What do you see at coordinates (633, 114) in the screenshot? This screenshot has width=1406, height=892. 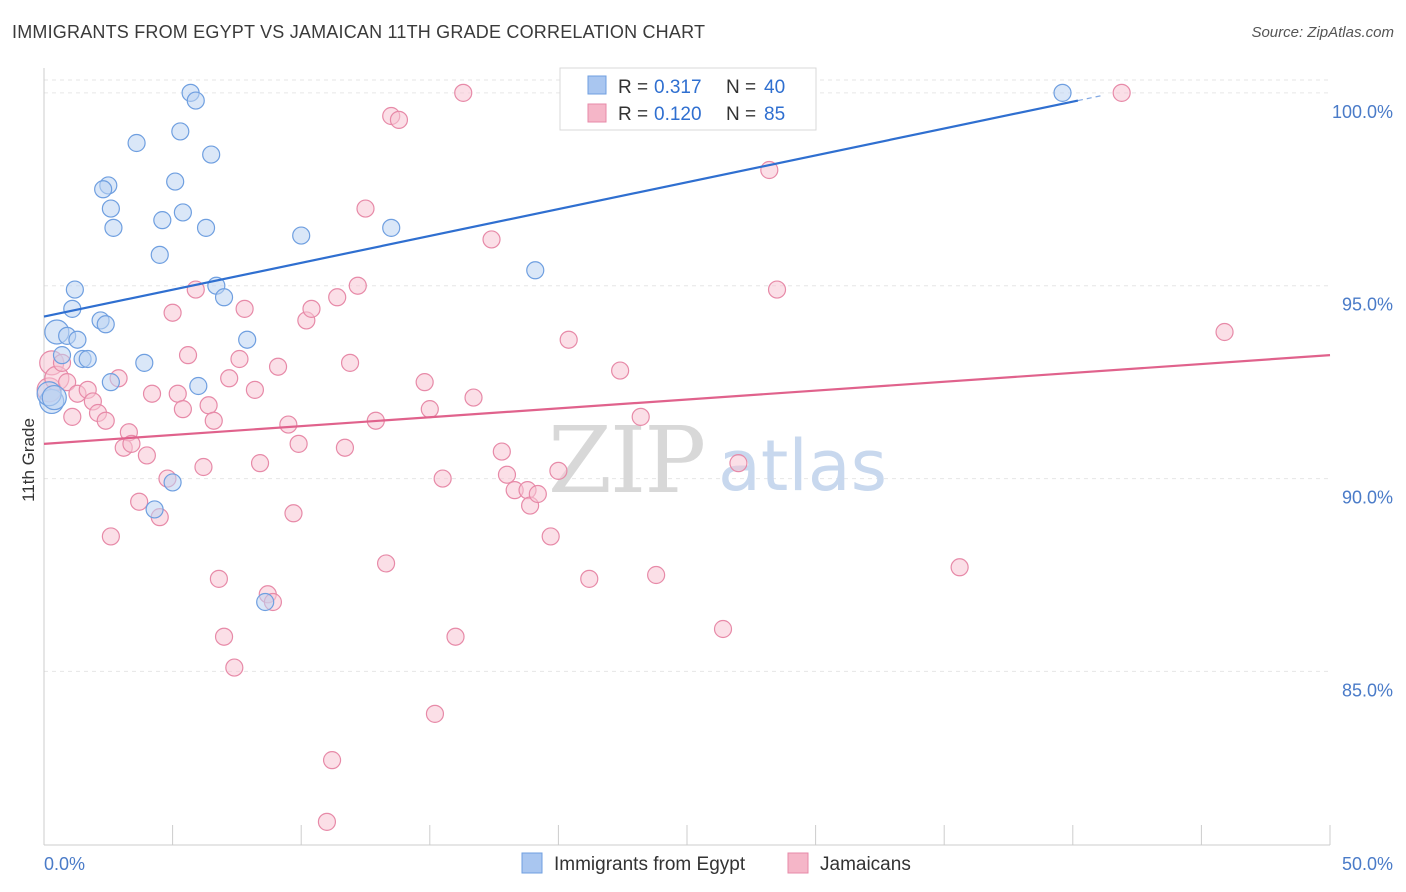 I see `jamaicans-r-label: R =` at bounding box center [633, 114].